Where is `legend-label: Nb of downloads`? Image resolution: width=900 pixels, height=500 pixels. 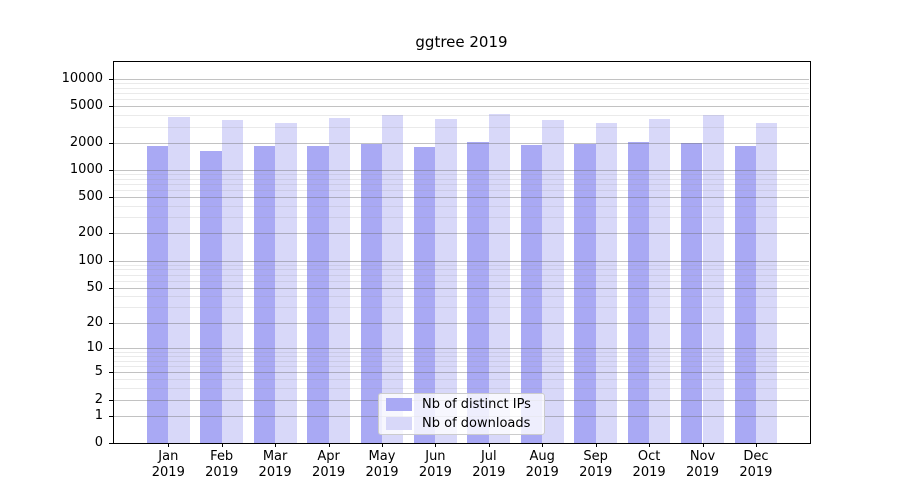 legend-label: Nb of downloads is located at coordinates (476, 423).